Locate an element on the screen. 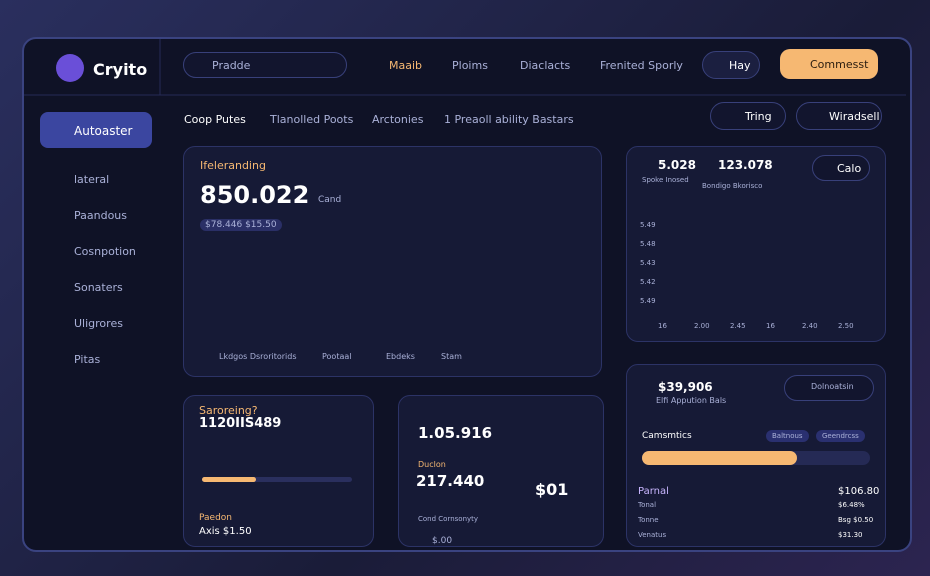  row-value: Bsg $0.50 is located at coordinates (856, 520).